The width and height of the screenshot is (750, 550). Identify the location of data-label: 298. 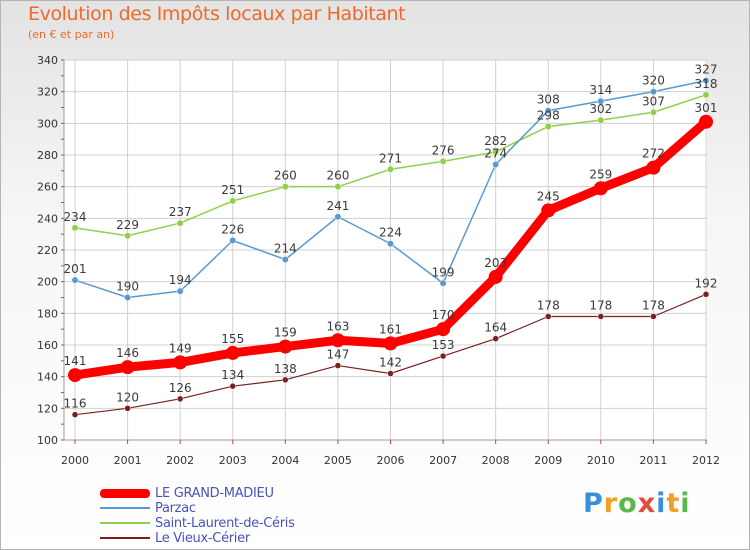
(548, 116).